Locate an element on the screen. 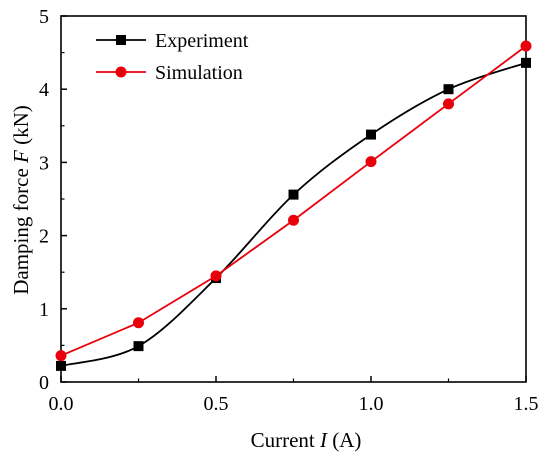  y-tick-label: 5 is located at coordinates (44, 17).